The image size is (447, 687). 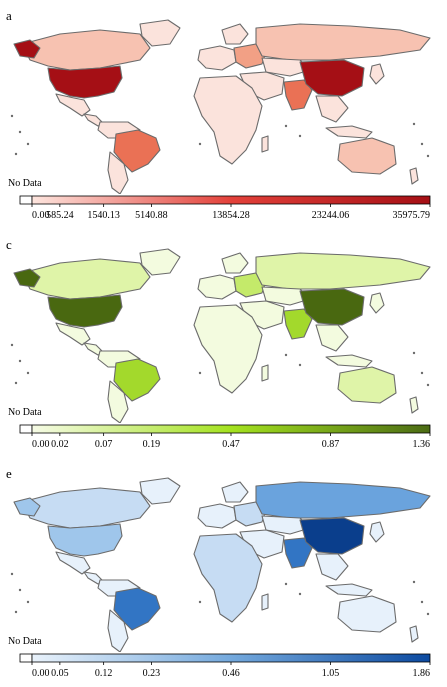 What do you see at coordinates (422, 673) in the screenshot?
I see `legend-tick-label: 1.86` at bounding box center [422, 673].